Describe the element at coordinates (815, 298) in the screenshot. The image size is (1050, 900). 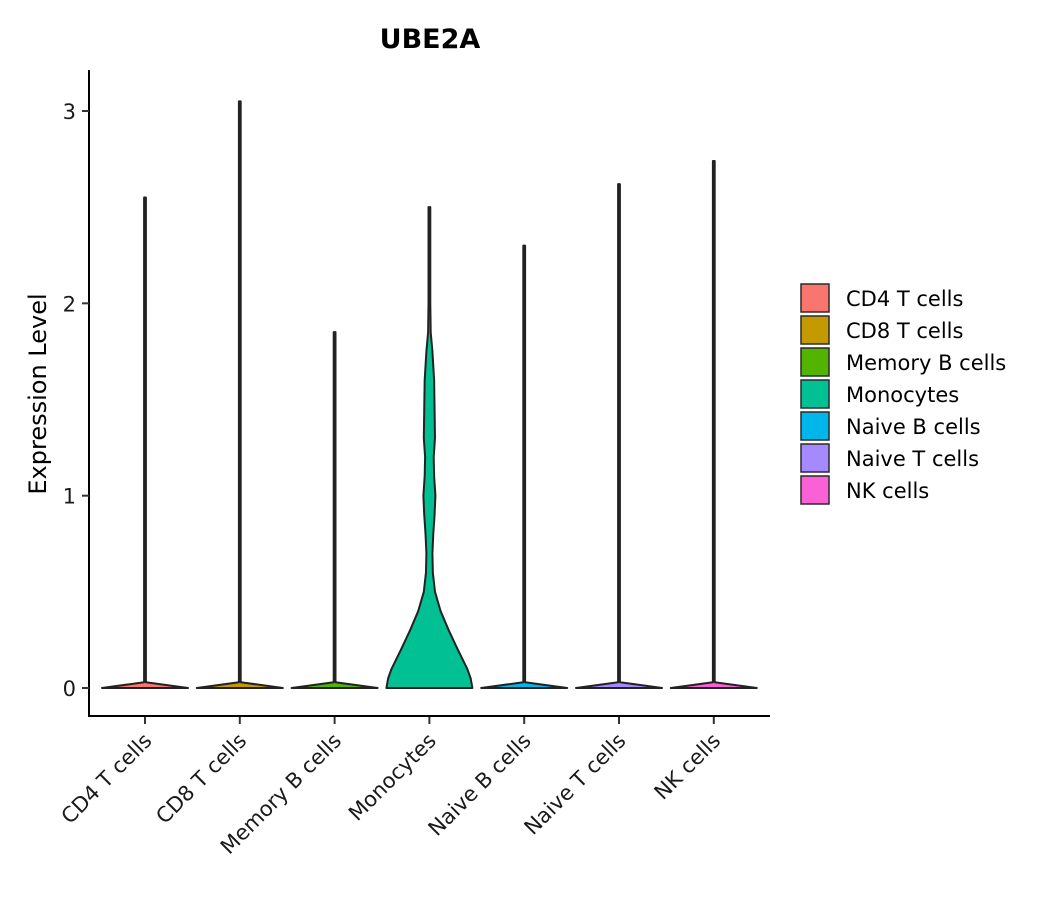
I see `legend-key-cd4-t-cells` at that location.